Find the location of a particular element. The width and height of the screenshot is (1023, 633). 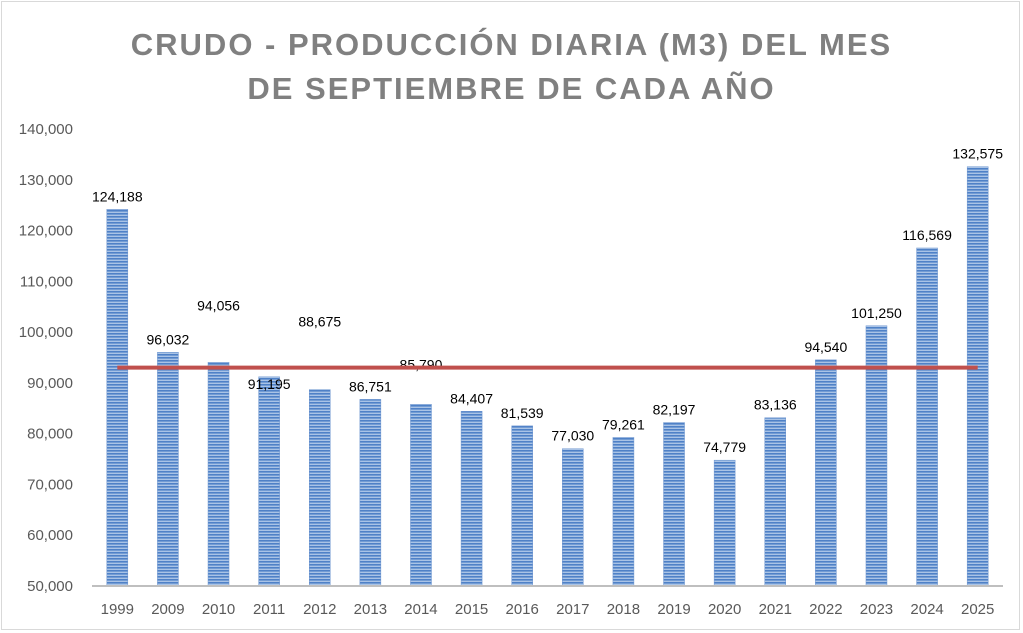

bar-2013 is located at coordinates (370, 493).